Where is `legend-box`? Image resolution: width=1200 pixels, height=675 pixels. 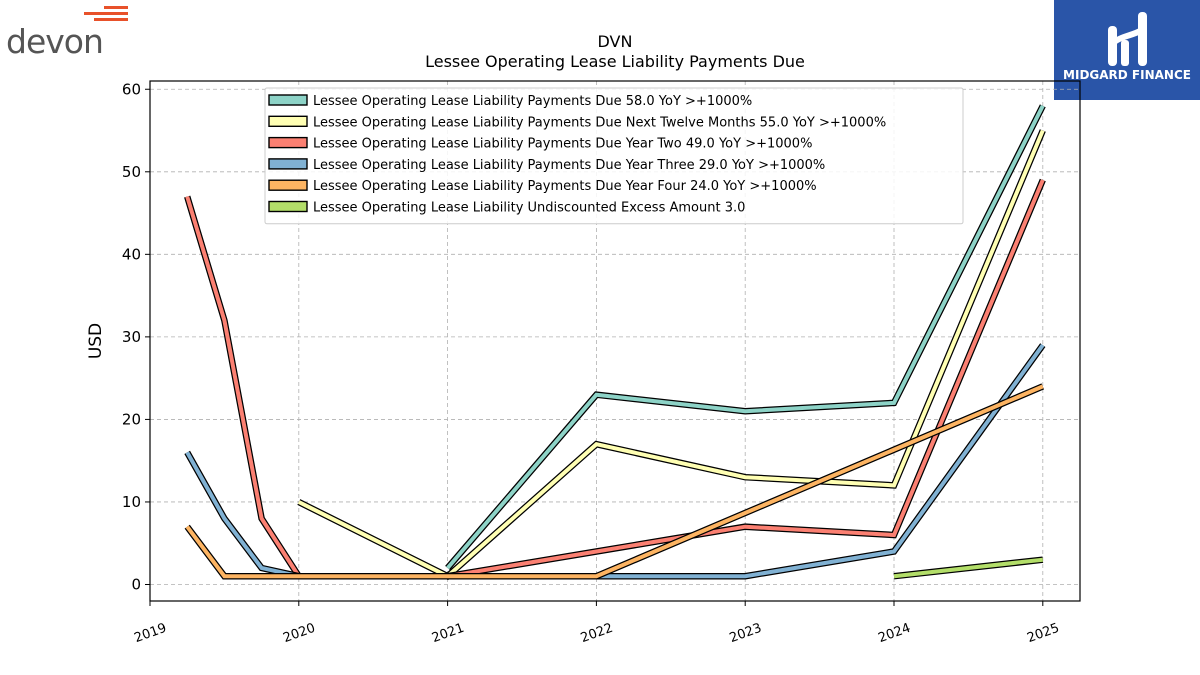 legend-box is located at coordinates (614, 156).